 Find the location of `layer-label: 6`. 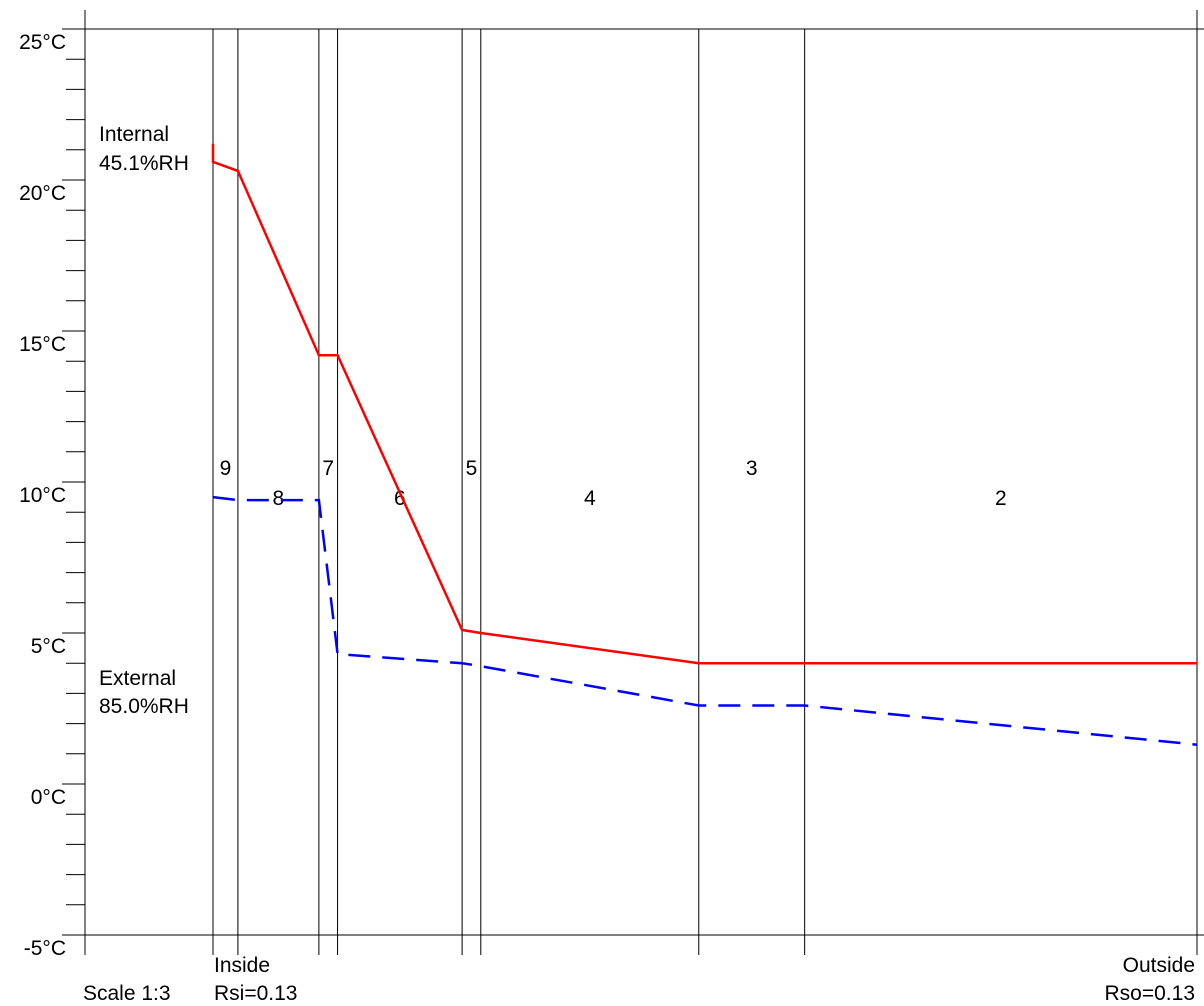

layer-label: 6 is located at coordinates (400, 498).